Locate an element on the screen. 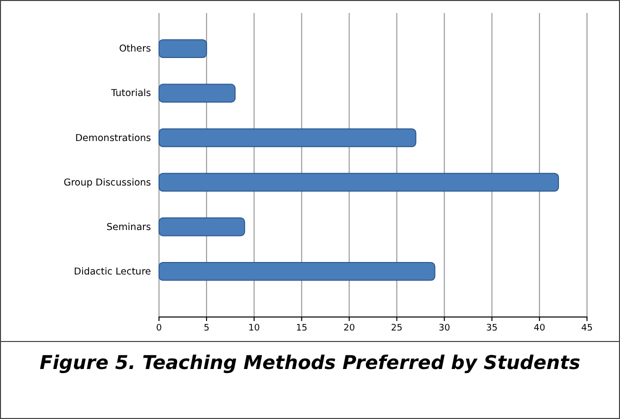  y-tick-label: Seminars is located at coordinates (129, 227).